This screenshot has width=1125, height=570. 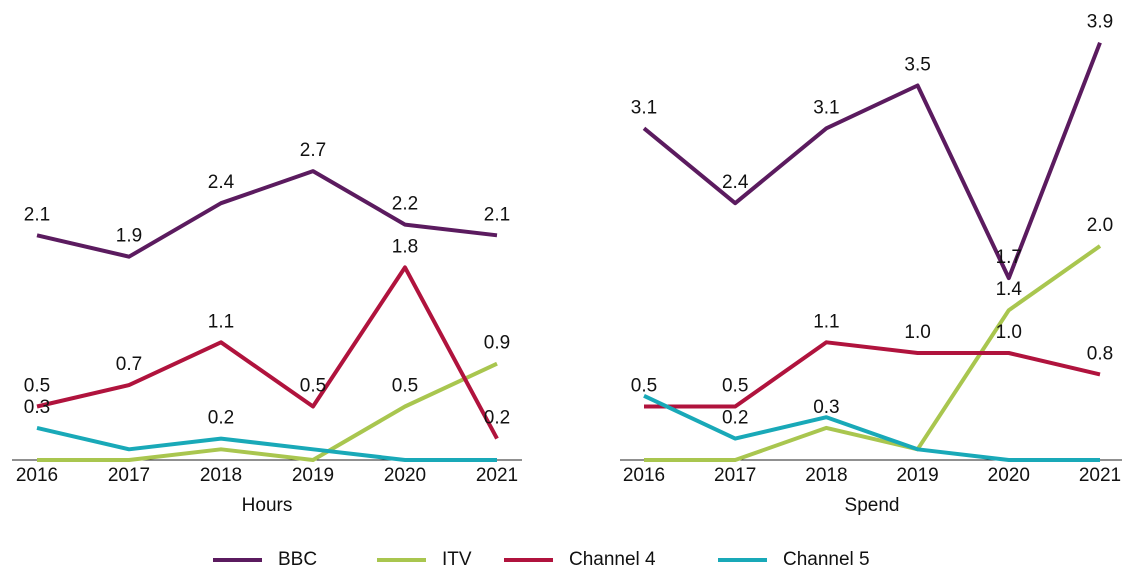 What do you see at coordinates (1100, 225) in the screenshot?
I see `data-label: 2.0` at bounding box center [1100, 225].